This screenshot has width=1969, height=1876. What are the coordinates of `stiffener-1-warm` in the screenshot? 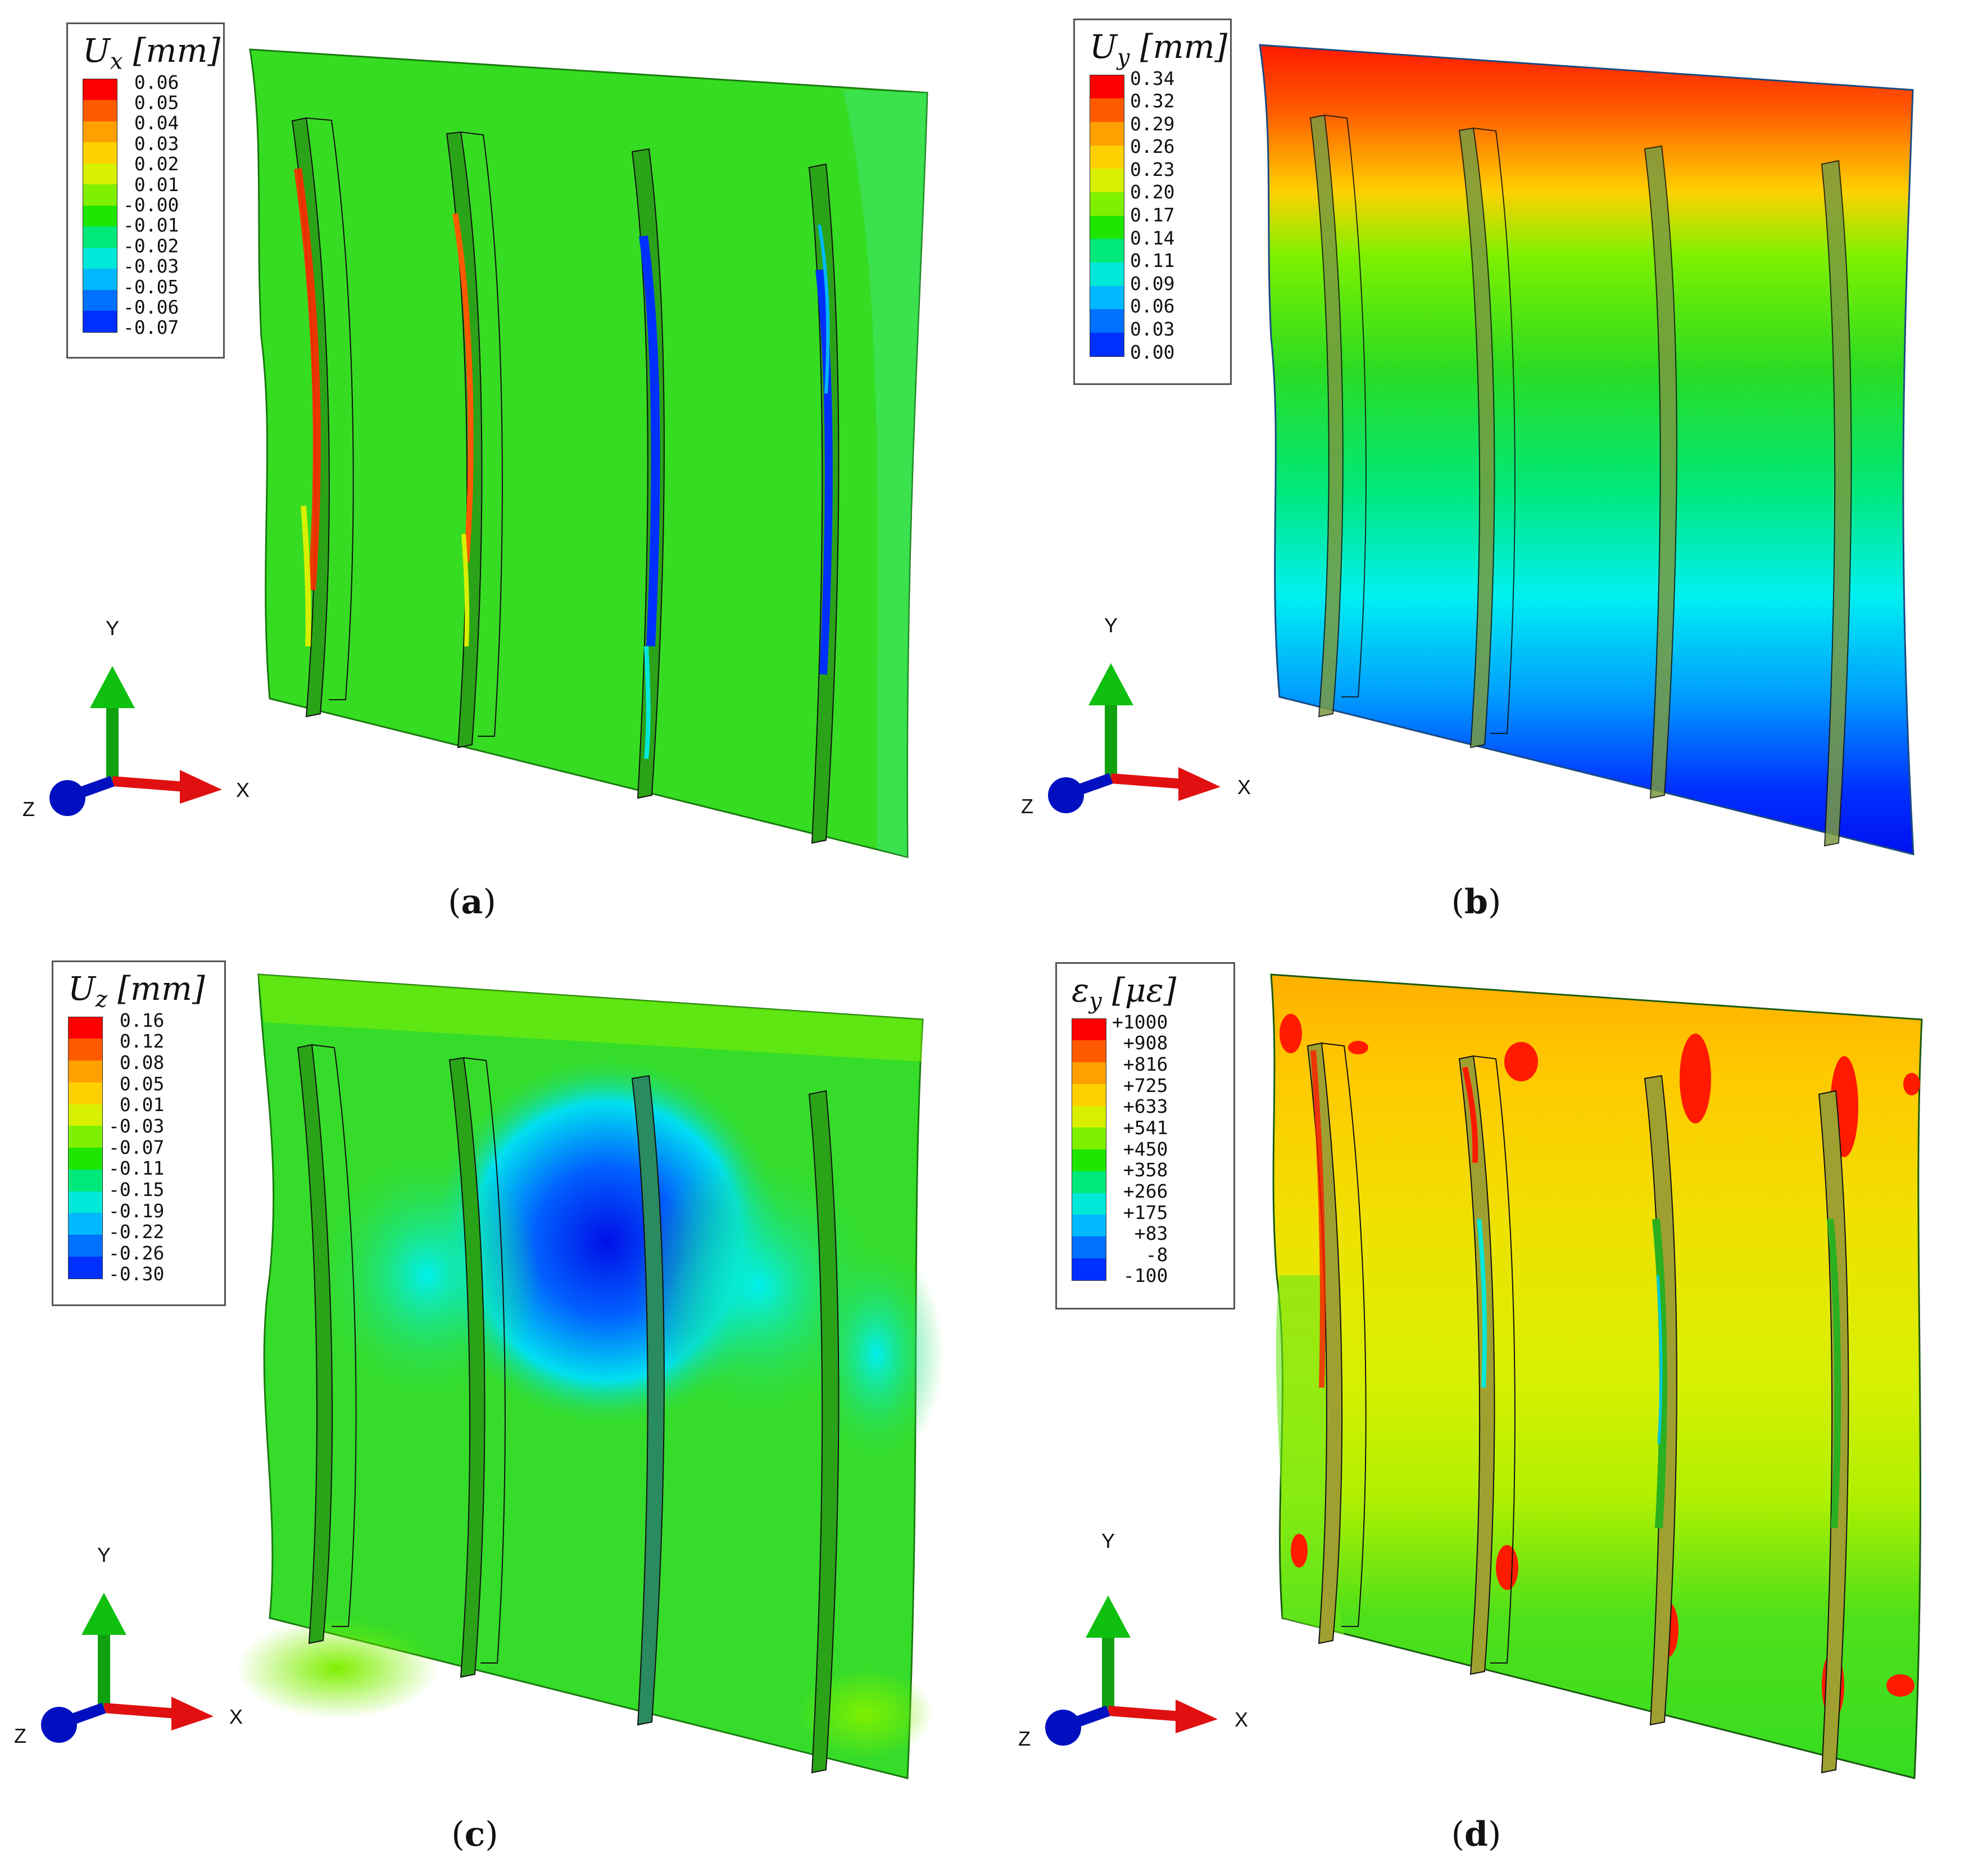 It's located at (306, 576).